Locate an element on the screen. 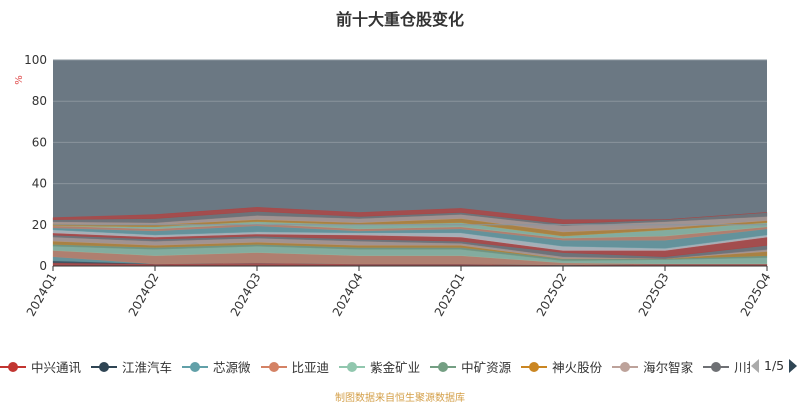  x-tick-label: 2025Q3 is located at coordinates (654, 295).